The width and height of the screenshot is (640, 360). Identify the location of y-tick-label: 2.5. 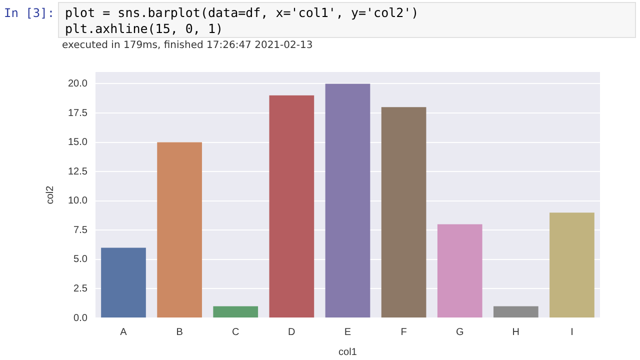
(81, 288).